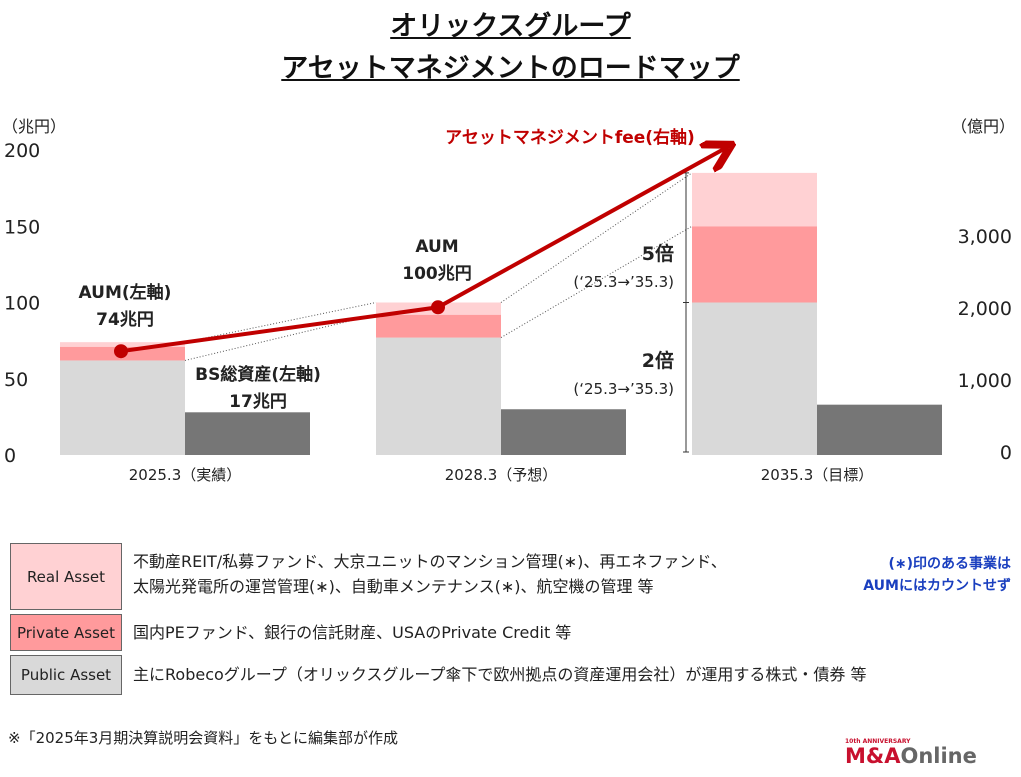  I want to click on bs-2025-label: BS総資産(左軸), so click(258, 374).